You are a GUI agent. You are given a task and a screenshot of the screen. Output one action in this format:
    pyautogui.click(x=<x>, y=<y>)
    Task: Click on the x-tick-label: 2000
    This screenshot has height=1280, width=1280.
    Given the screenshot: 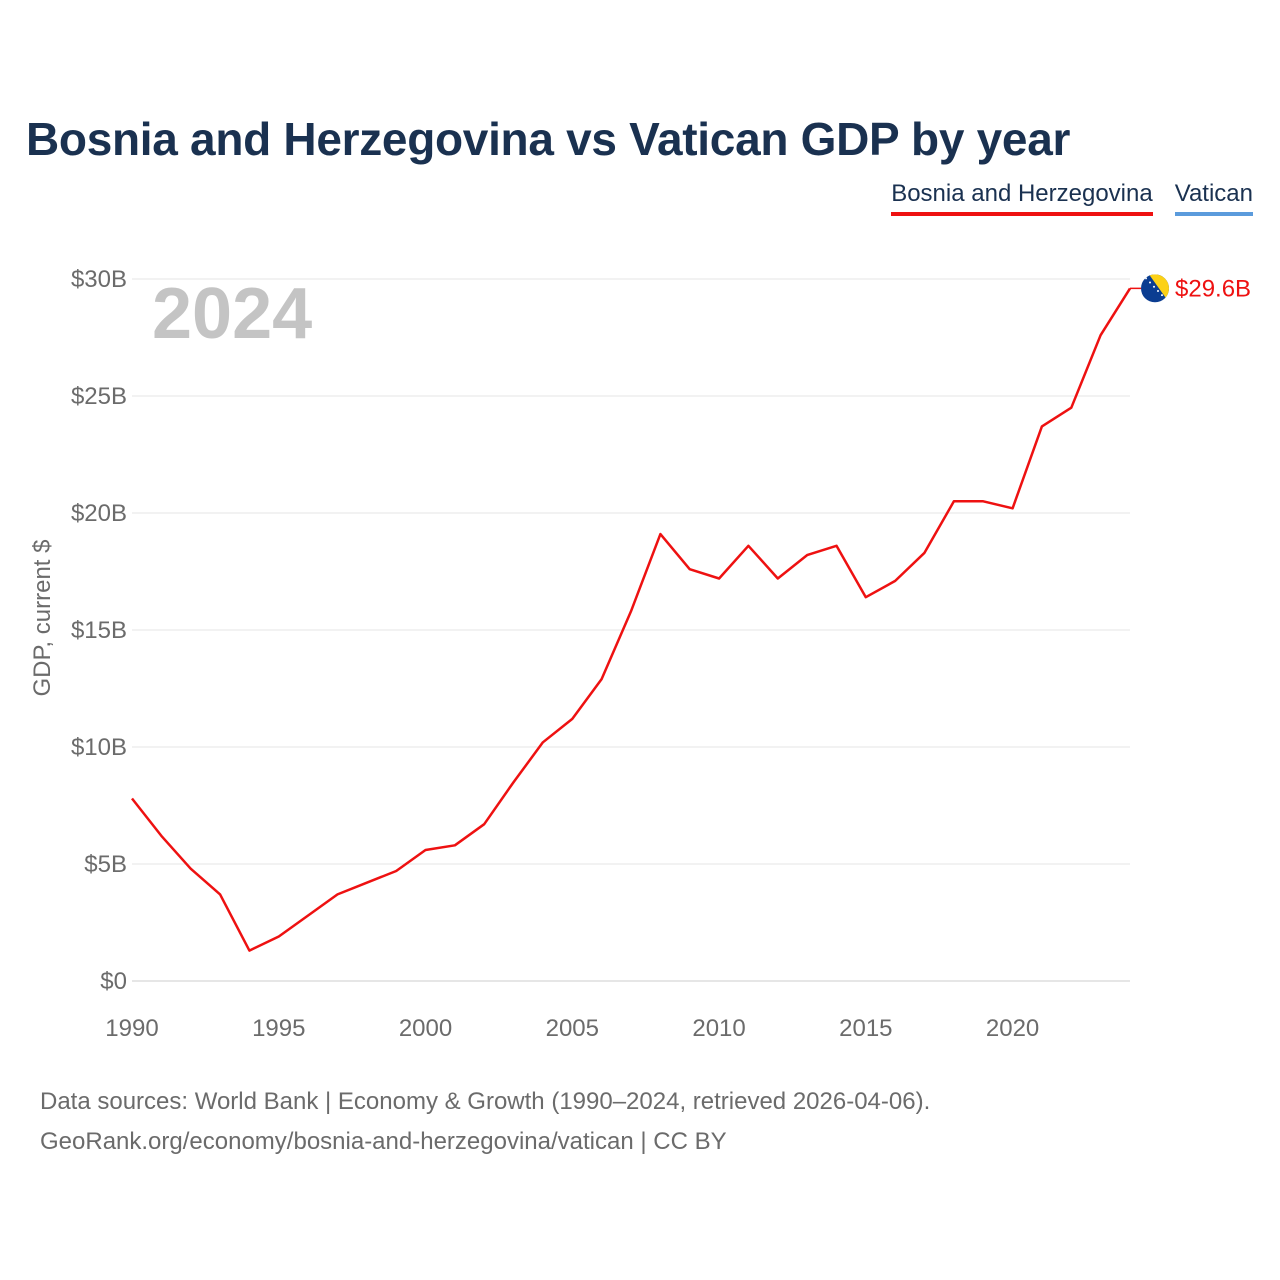 What is the action you would take?
    pyautogui.click(x=425, y=1028)
    